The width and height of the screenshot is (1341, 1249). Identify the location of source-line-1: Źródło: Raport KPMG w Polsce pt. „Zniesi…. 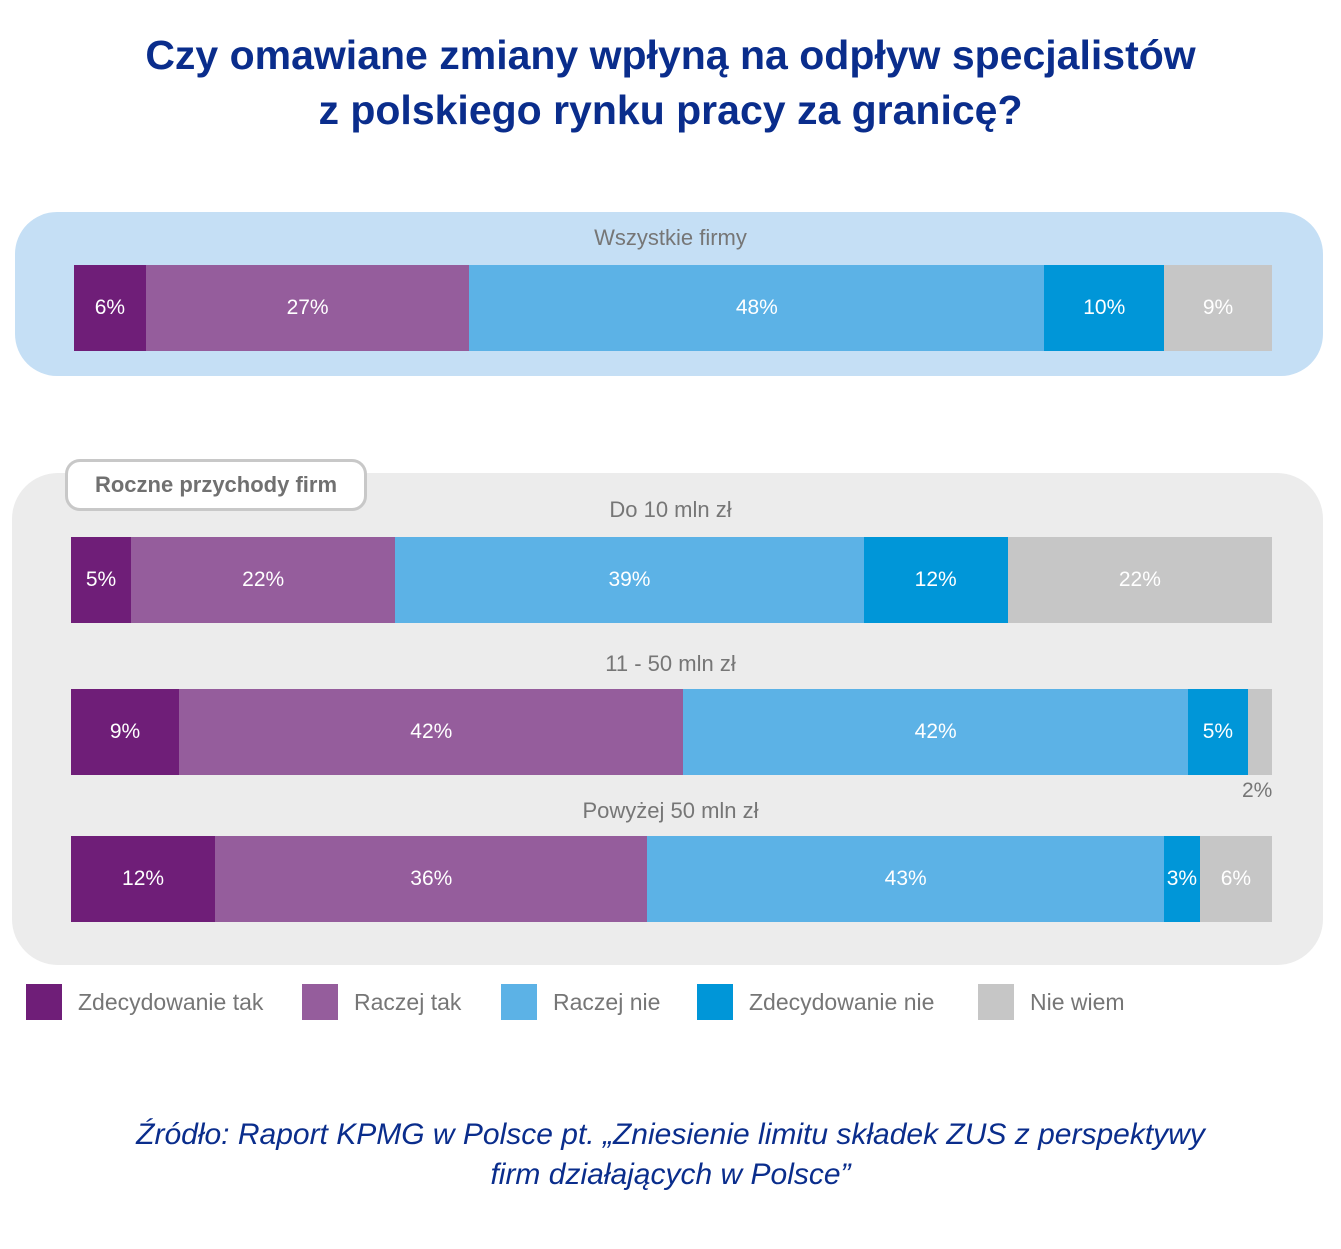
(670, 1134).